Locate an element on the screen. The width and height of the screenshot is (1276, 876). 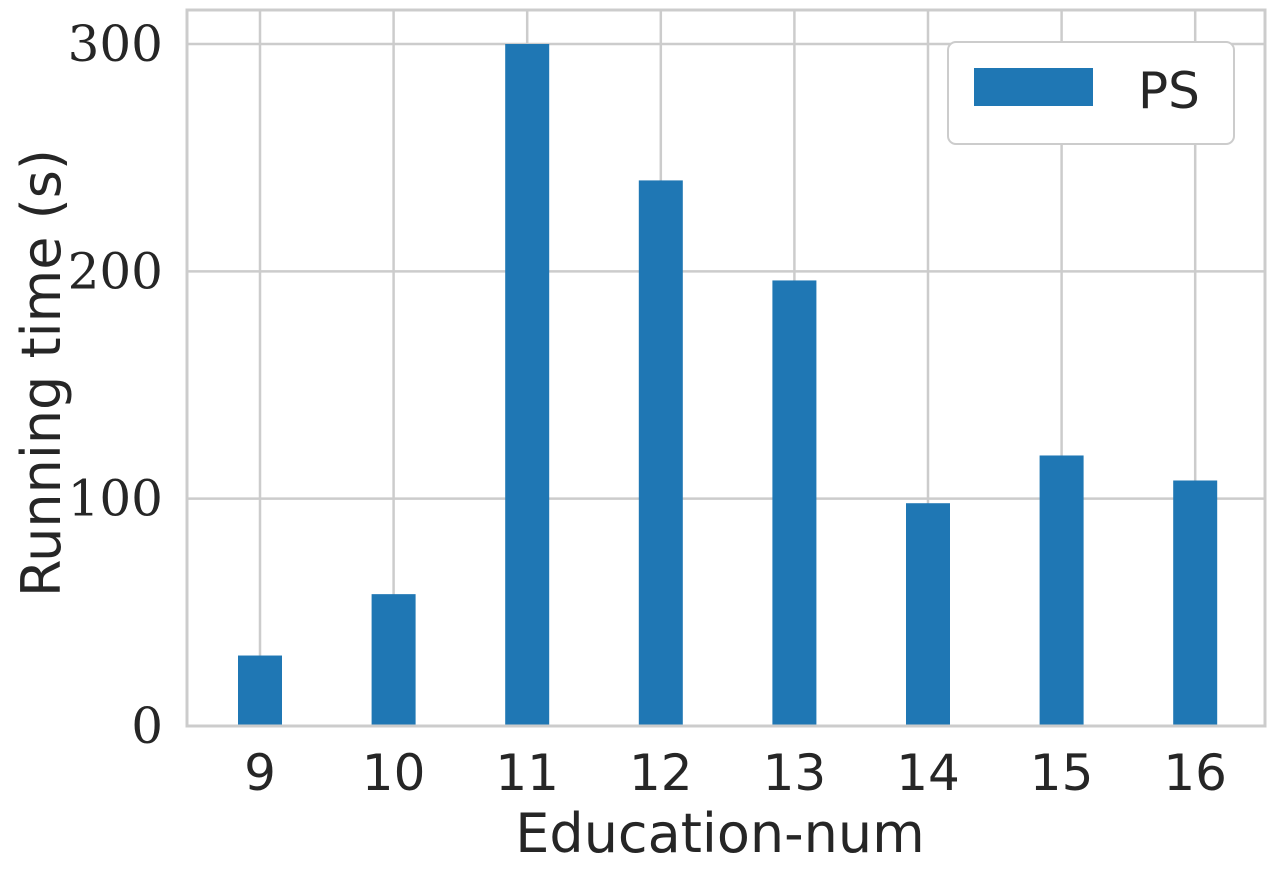
x-tick-label: 14 is located at coordinates (928, 773).